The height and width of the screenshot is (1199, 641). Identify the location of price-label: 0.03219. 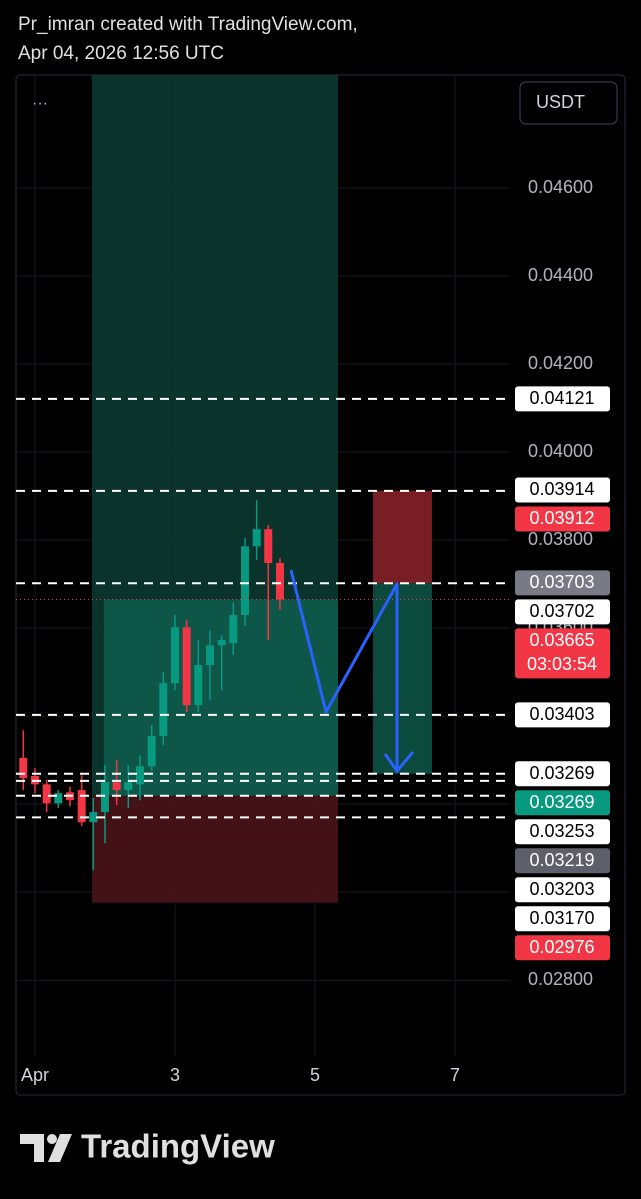
(561, 860).